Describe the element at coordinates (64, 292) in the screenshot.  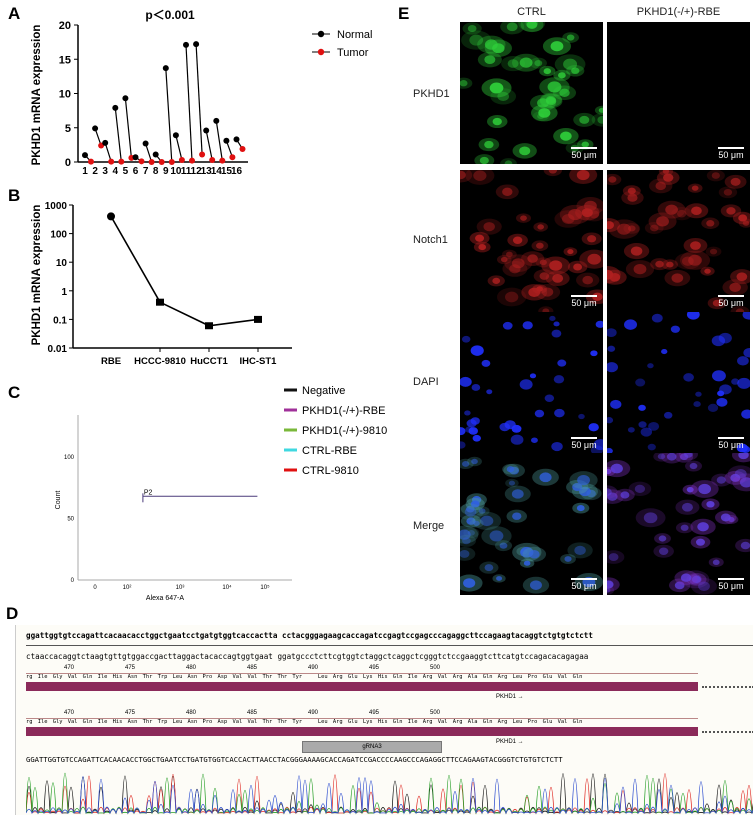
I see `y-tick-label: 1` at that location.